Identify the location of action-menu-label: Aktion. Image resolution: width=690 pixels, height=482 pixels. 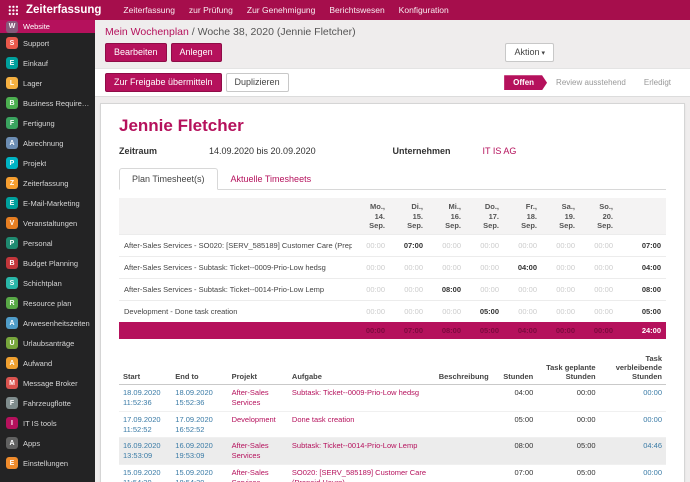
(527, 52).